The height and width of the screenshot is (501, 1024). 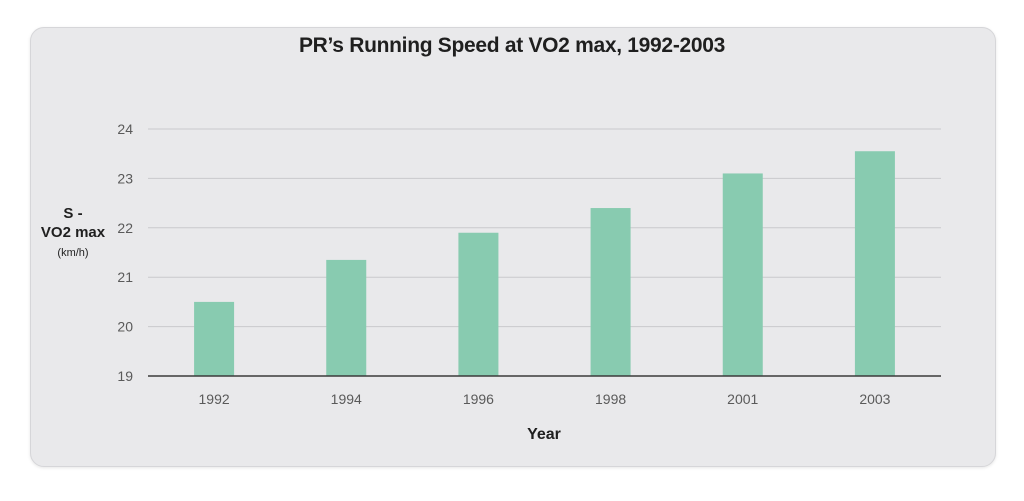 I want to click on x-tick-label: 1996, so click(x=478, y=399).